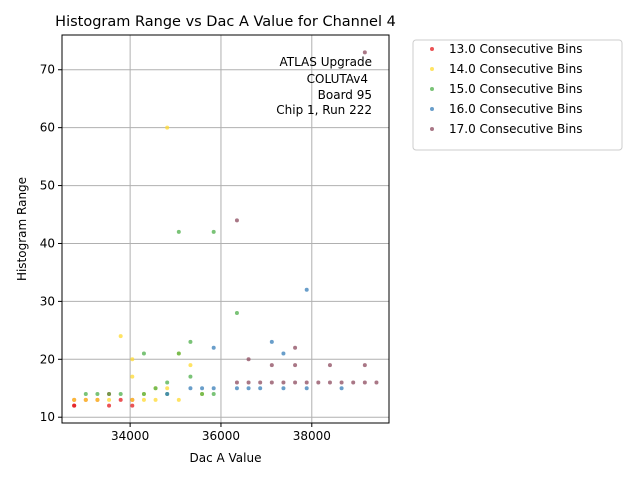 Image resolution: width=640 pixels, height=480 pixels. What do you see at coordinates (515, 109) in the screenshot?
I see `legend-entry-label: 16.0 Consecutive Bins` at bounding box center [515, 109].